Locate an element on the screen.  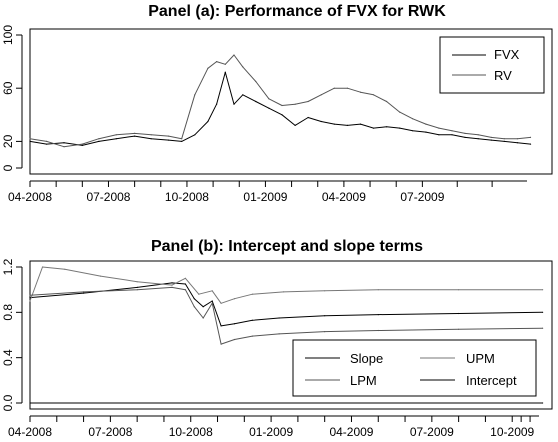
panel-b-legend: Slope UPM LPM Intercept is located at coordinates (414, 368).